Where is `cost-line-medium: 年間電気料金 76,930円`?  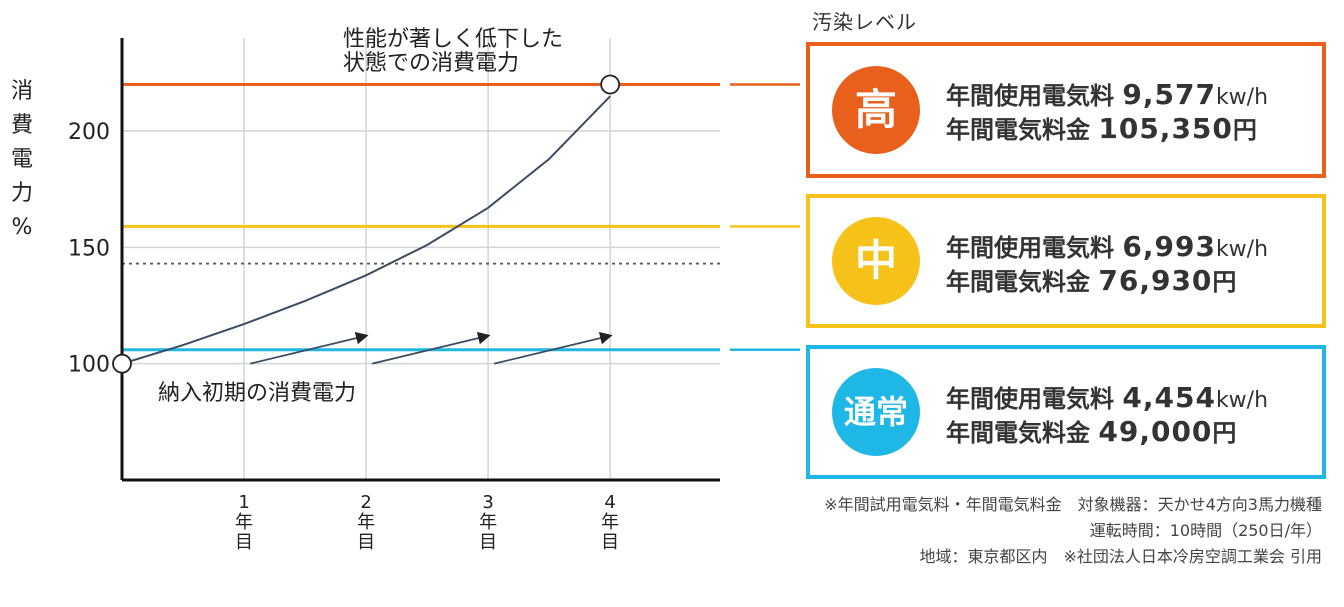 cost-line-medium: 年間電気料金 76,930円 is located at coordinates (1091, 281).